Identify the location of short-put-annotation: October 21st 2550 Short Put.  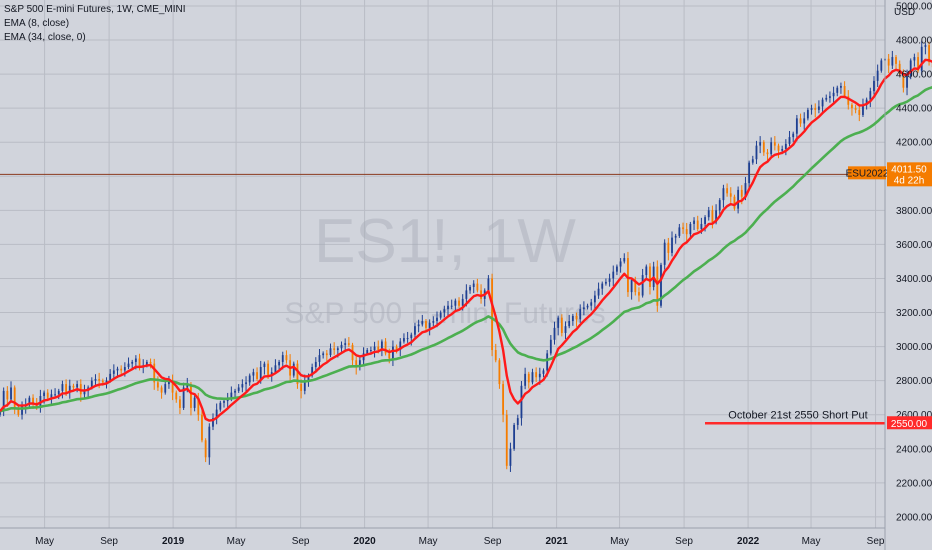
(795, 417).